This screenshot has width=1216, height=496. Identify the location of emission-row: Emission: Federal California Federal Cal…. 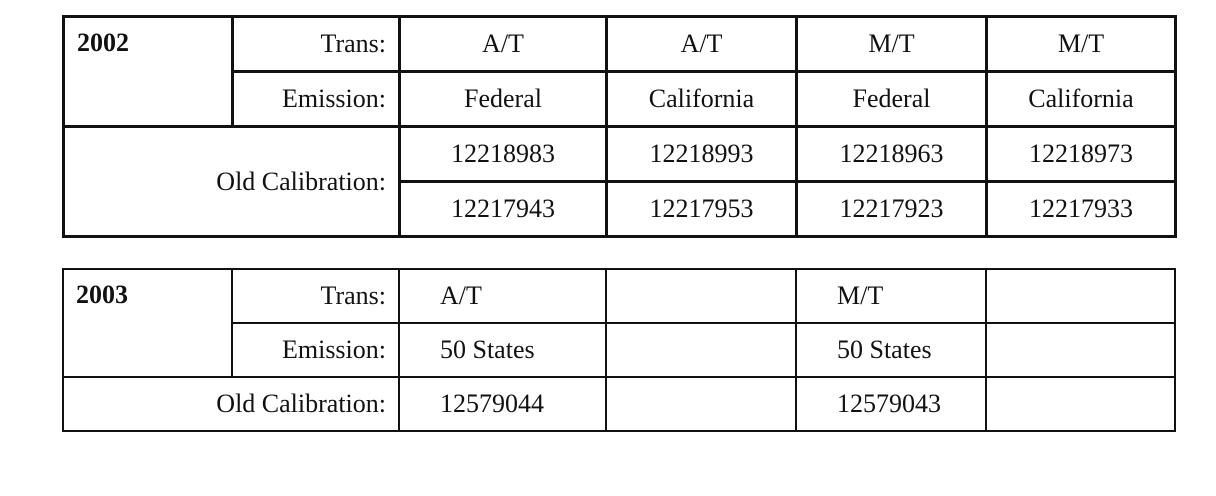
(620, 99).